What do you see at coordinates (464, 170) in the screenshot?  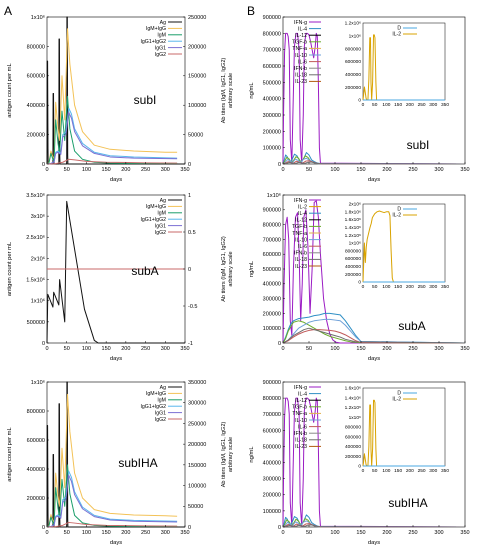 I see `chart-B1-xtick-label-7: 350` at bounding box center [464, 170].